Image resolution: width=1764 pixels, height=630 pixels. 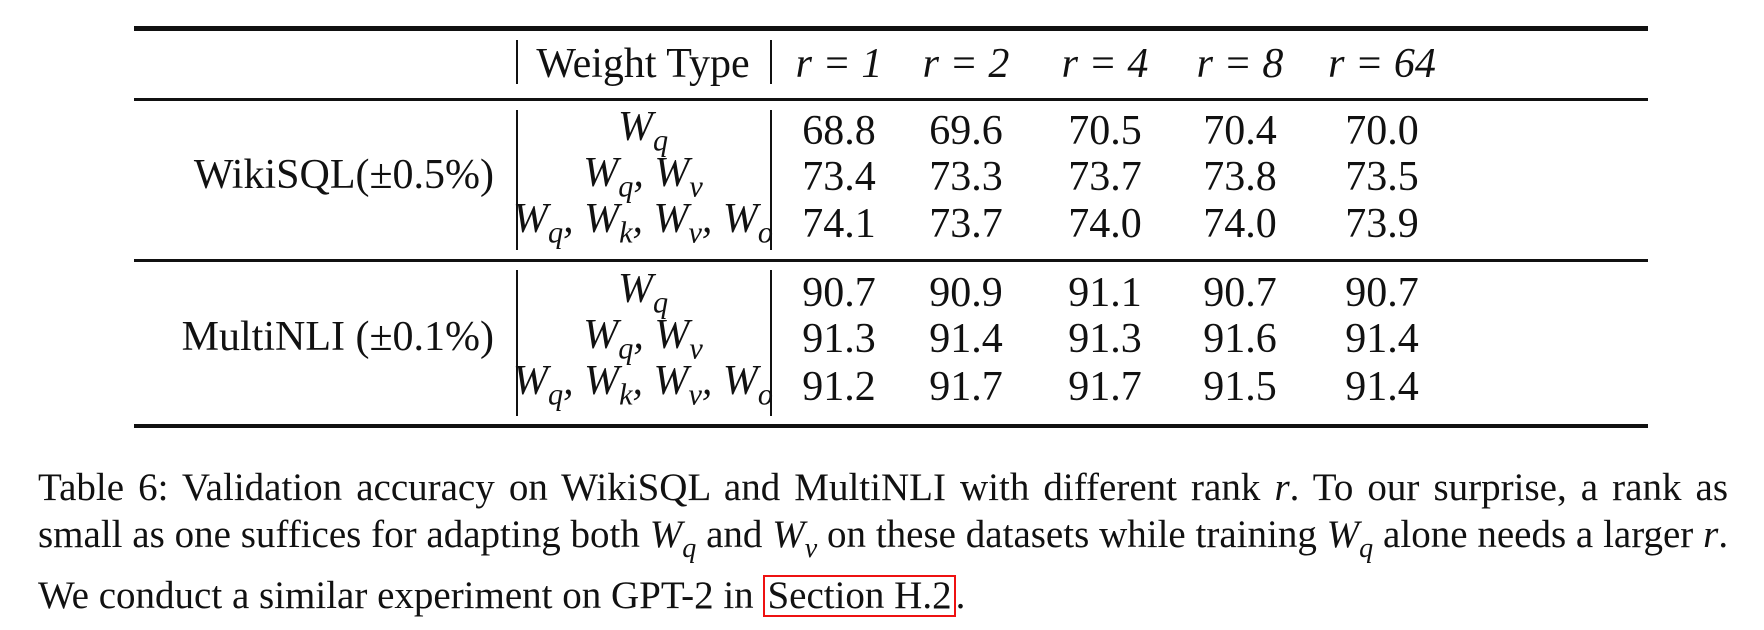 What do you see at coordinates (1240, 131) in the screenshot?
I see `value-cell: 70.4` at bounding box center [1240, 131].